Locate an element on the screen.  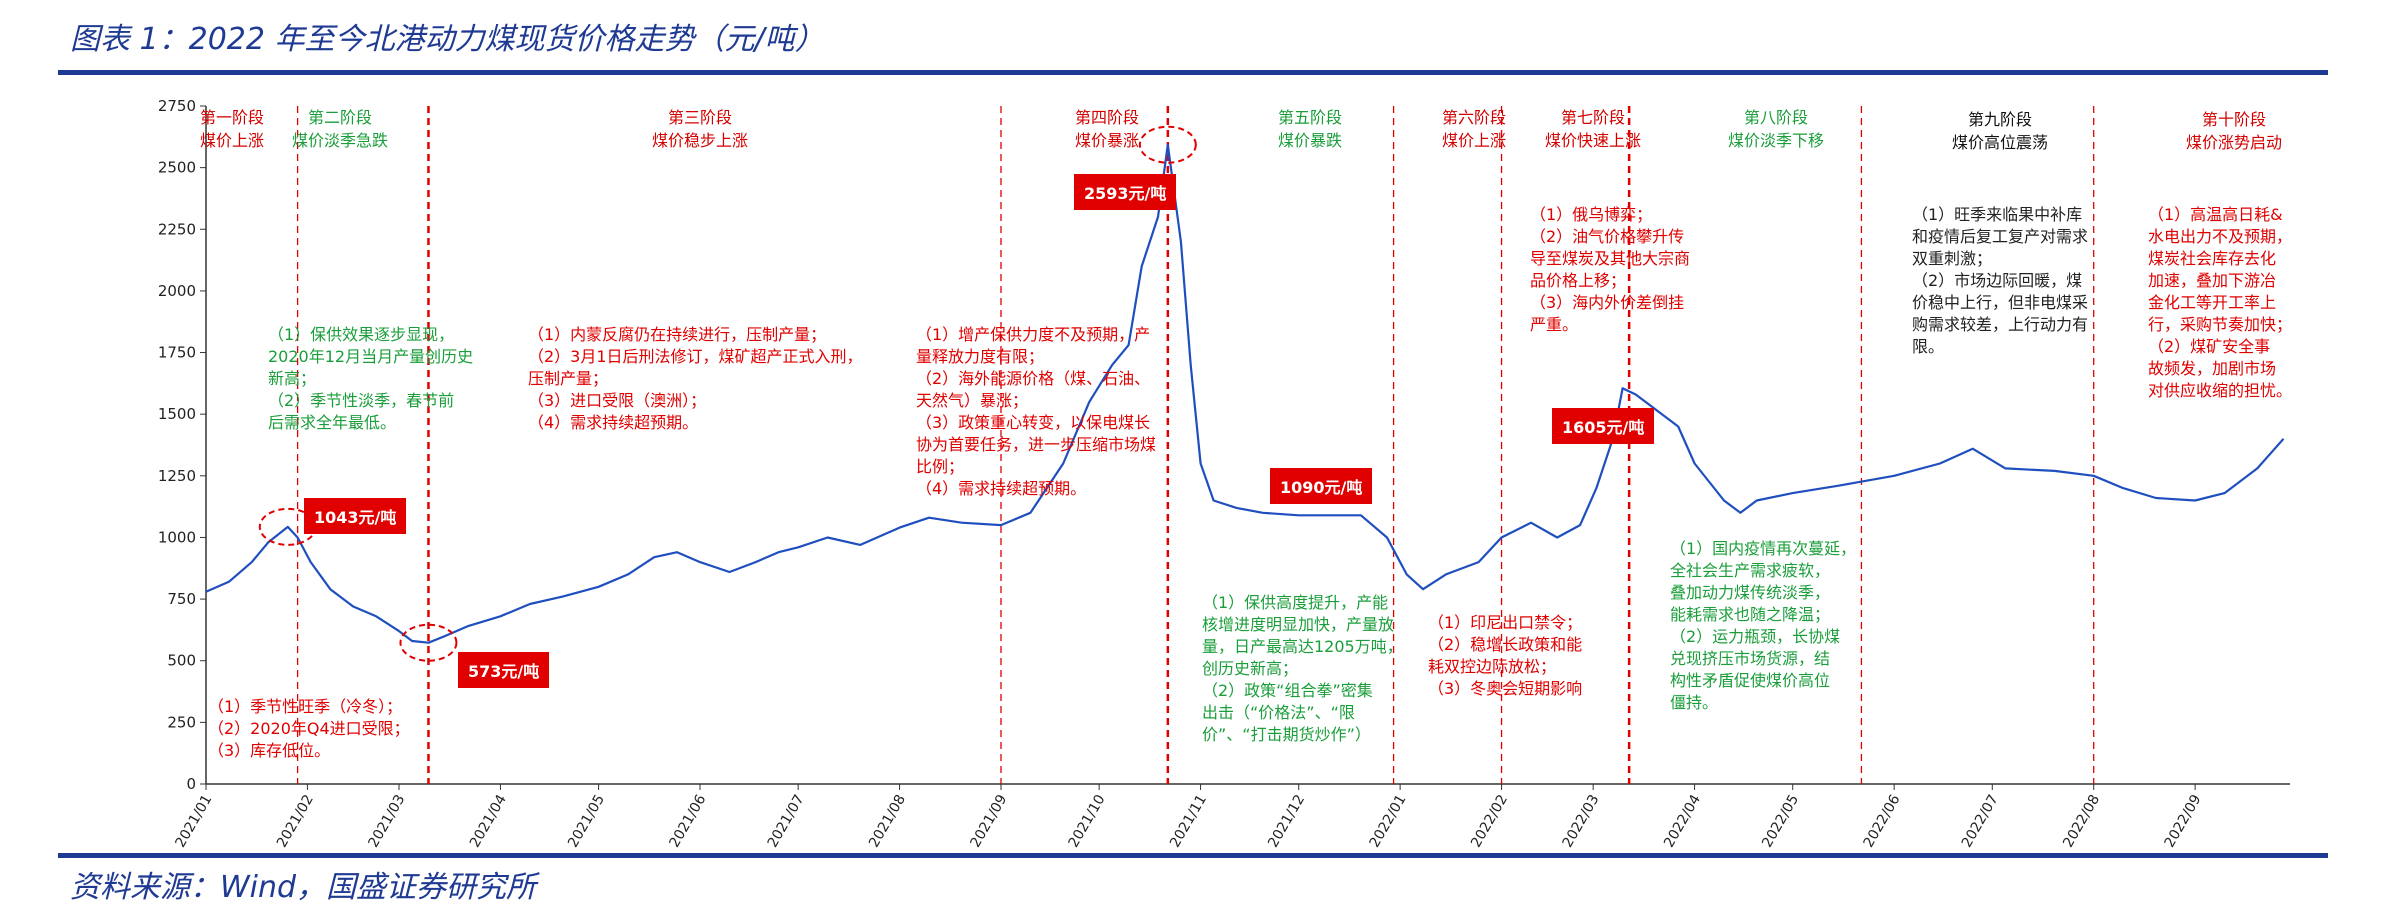
x-tick-label: 2022/08 is located at coordinates (2081, 821).